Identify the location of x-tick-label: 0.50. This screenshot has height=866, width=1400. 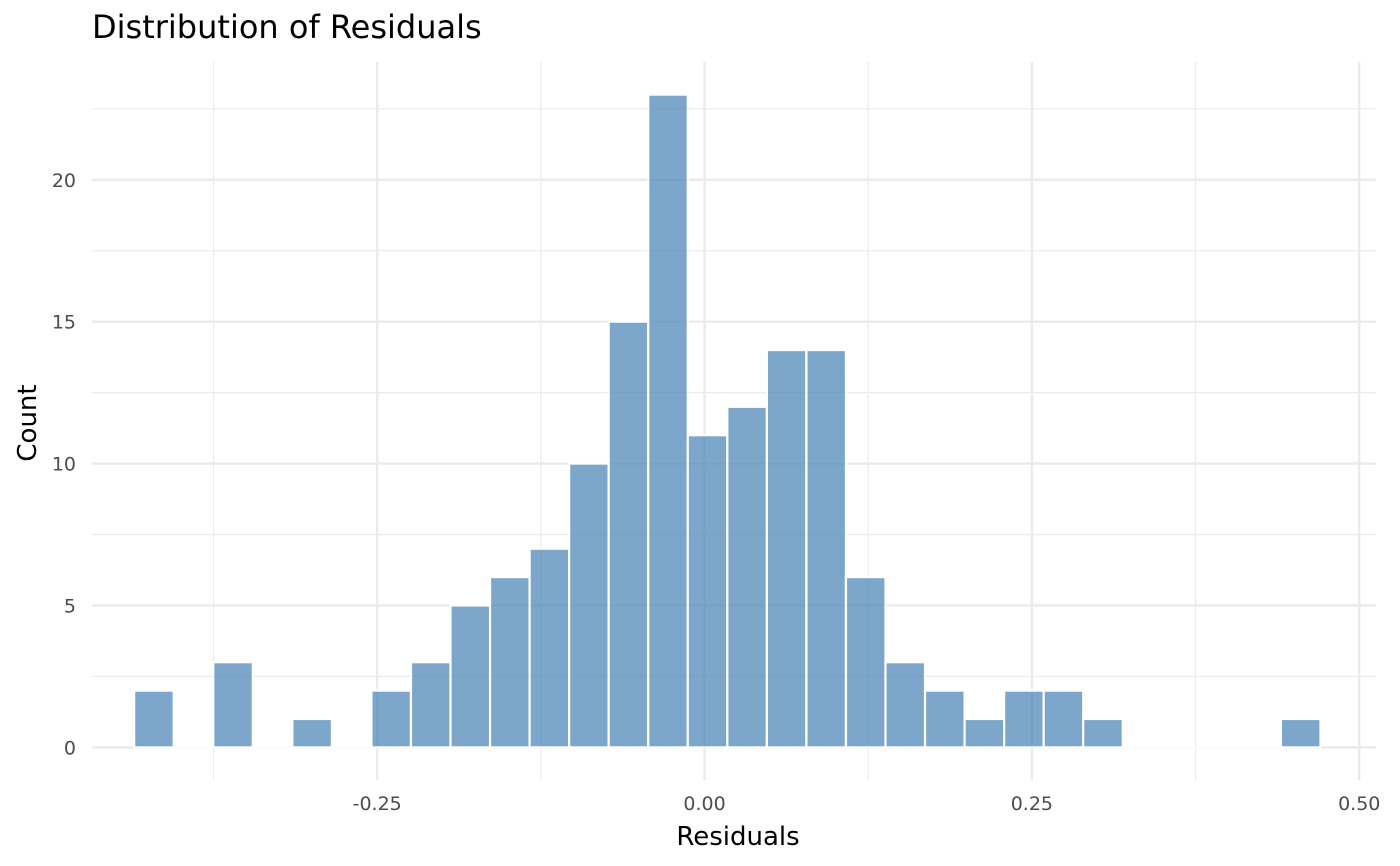
(1359, 804).